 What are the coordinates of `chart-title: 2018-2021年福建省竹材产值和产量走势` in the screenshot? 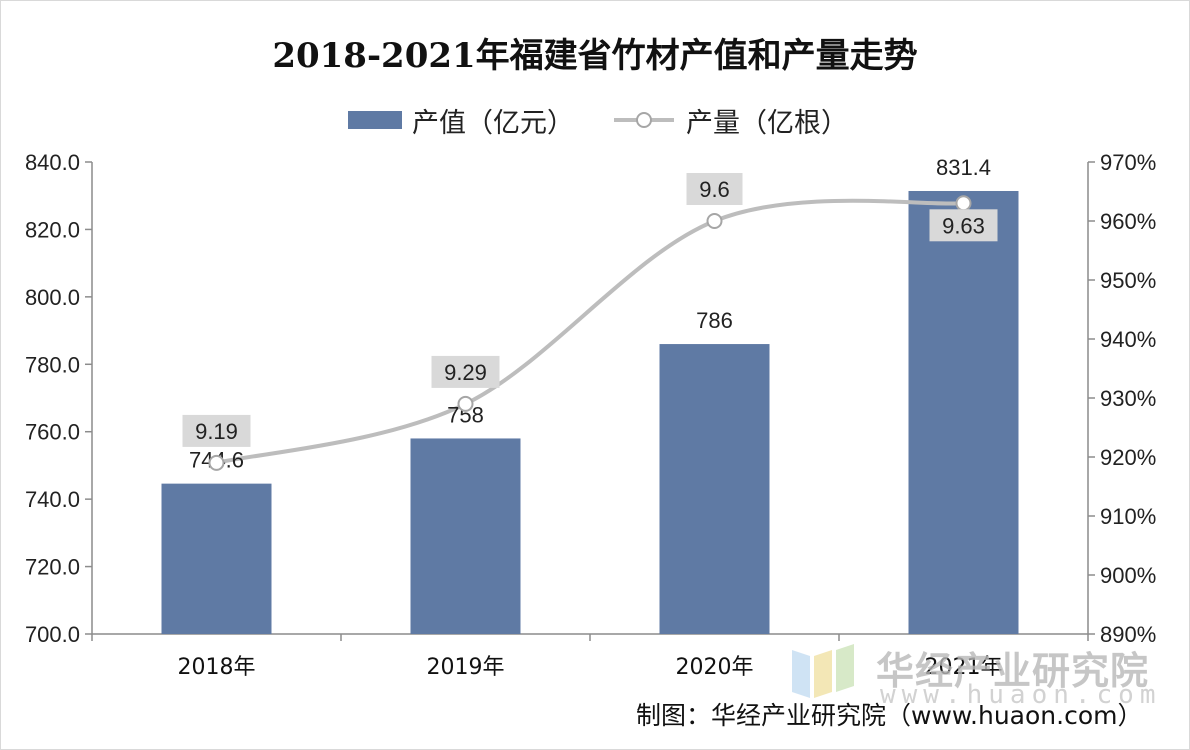 It's located at (595, 56).